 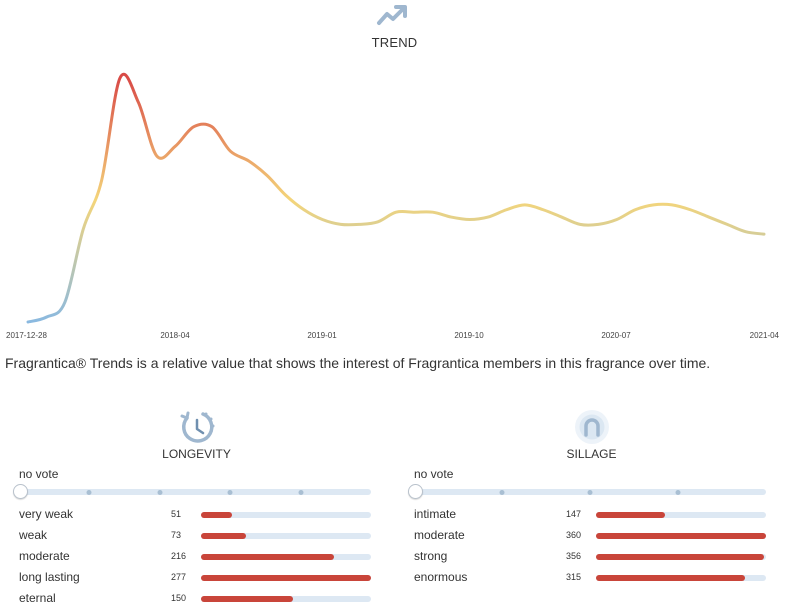 I want to click on x-tick-label: 2019-01, so click(x=322, y=335).